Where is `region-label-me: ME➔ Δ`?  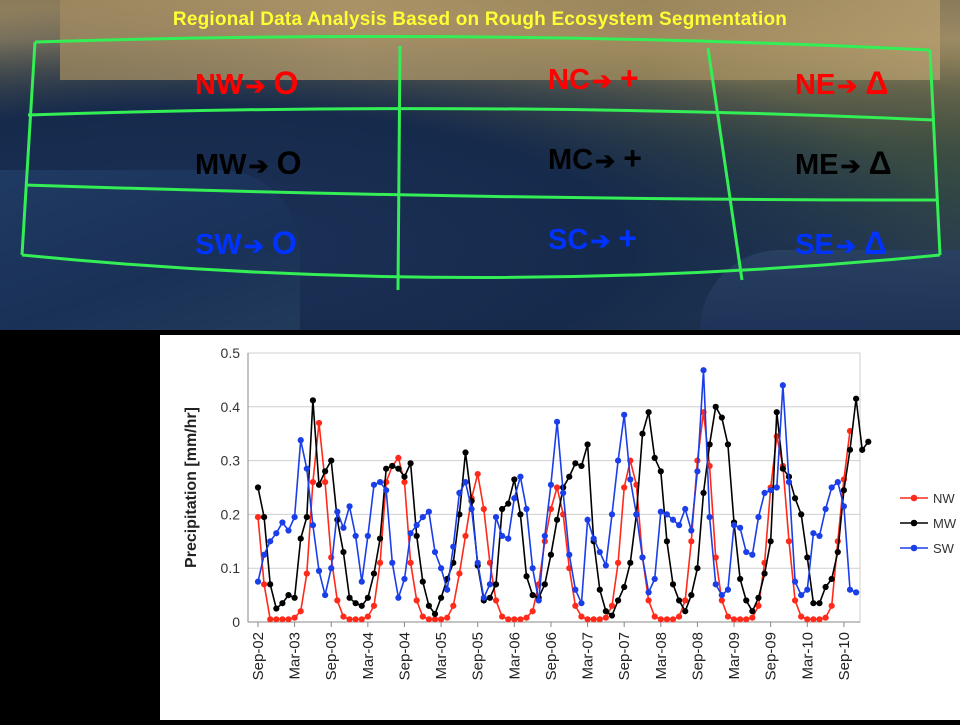 region-label-me: ME➔ Δ is located at coordinates (843, 163).